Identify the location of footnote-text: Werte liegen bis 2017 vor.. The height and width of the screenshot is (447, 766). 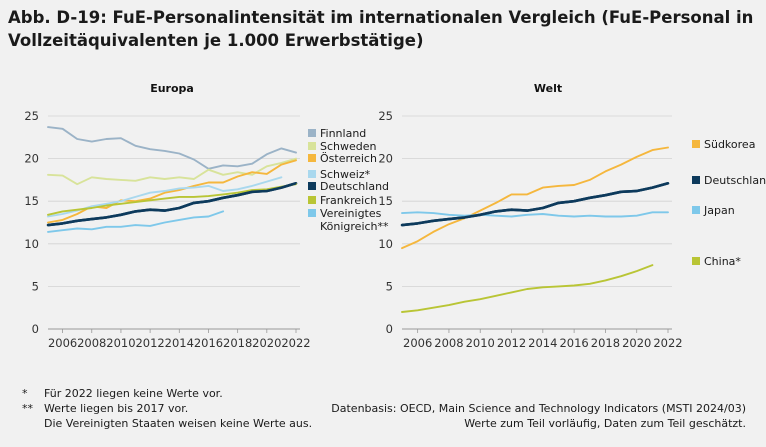
(116, 408).